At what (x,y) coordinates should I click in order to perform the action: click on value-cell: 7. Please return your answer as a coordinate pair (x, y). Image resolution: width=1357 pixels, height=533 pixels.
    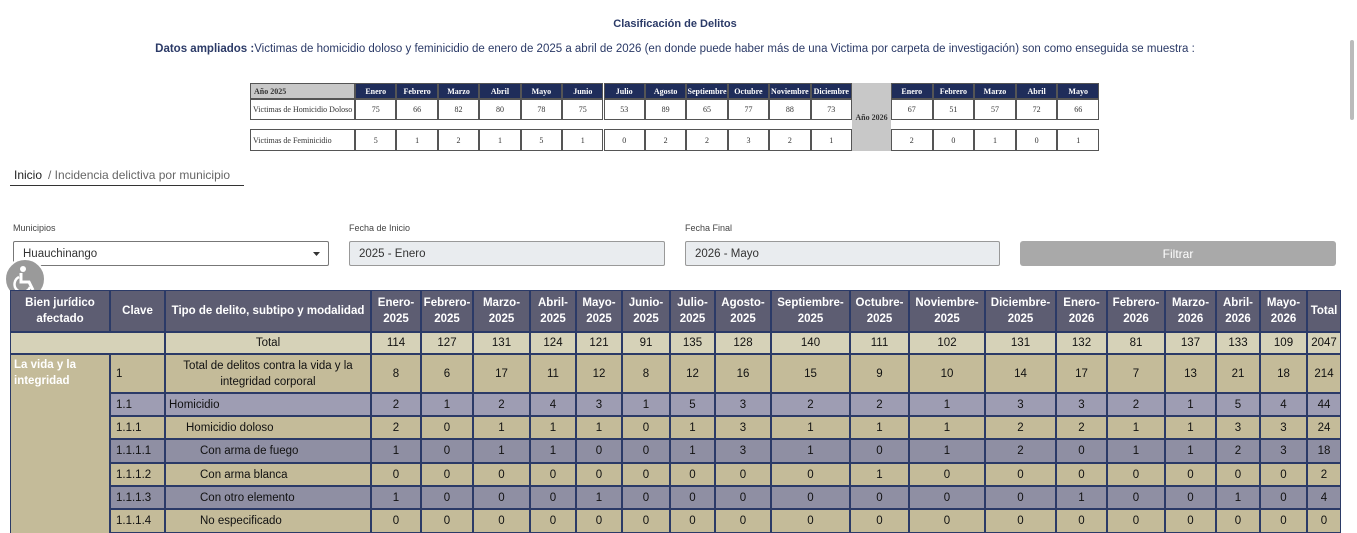
    Looking at the image, I should click on (1136, 373).